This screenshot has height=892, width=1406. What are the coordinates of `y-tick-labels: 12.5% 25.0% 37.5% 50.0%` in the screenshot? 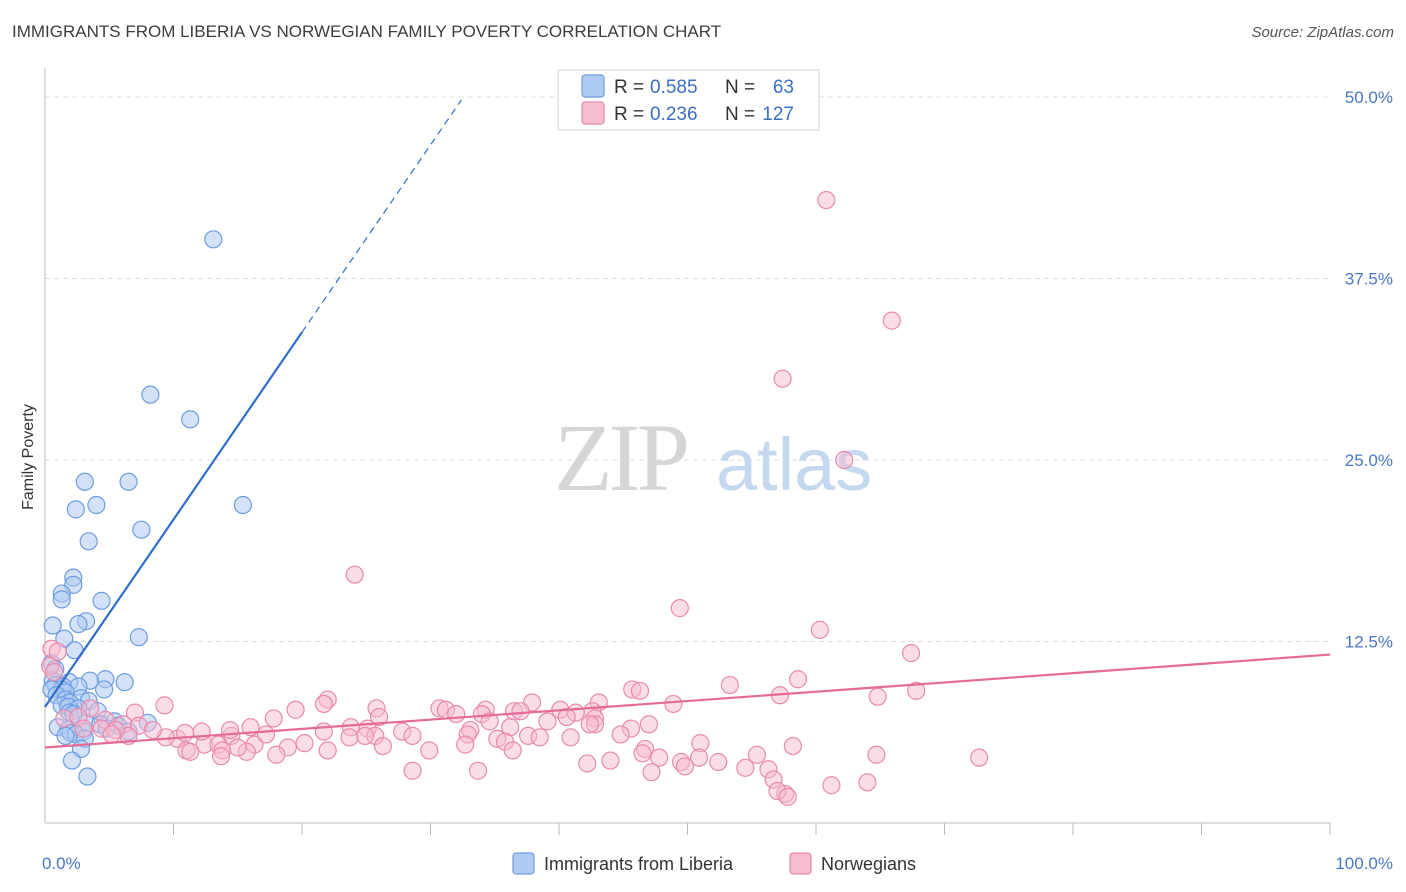 It's located at (1369, 370).